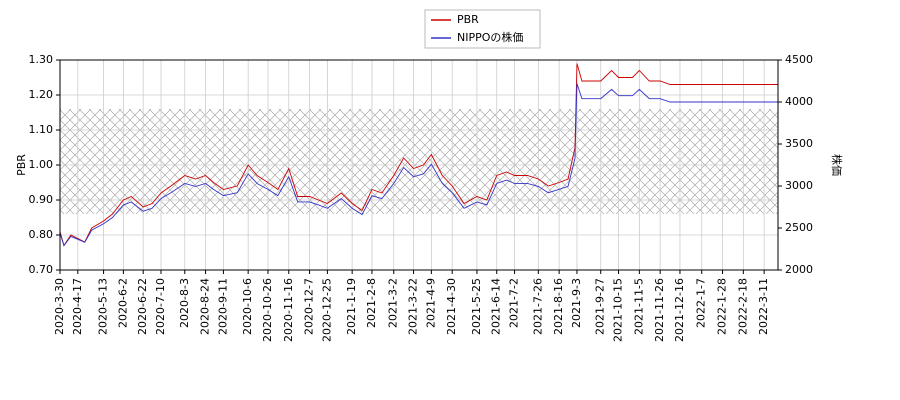  Describe the element at coordinates (490, 37) in the screenshot. I see `legend-label: NIPPOの株価` at that location.